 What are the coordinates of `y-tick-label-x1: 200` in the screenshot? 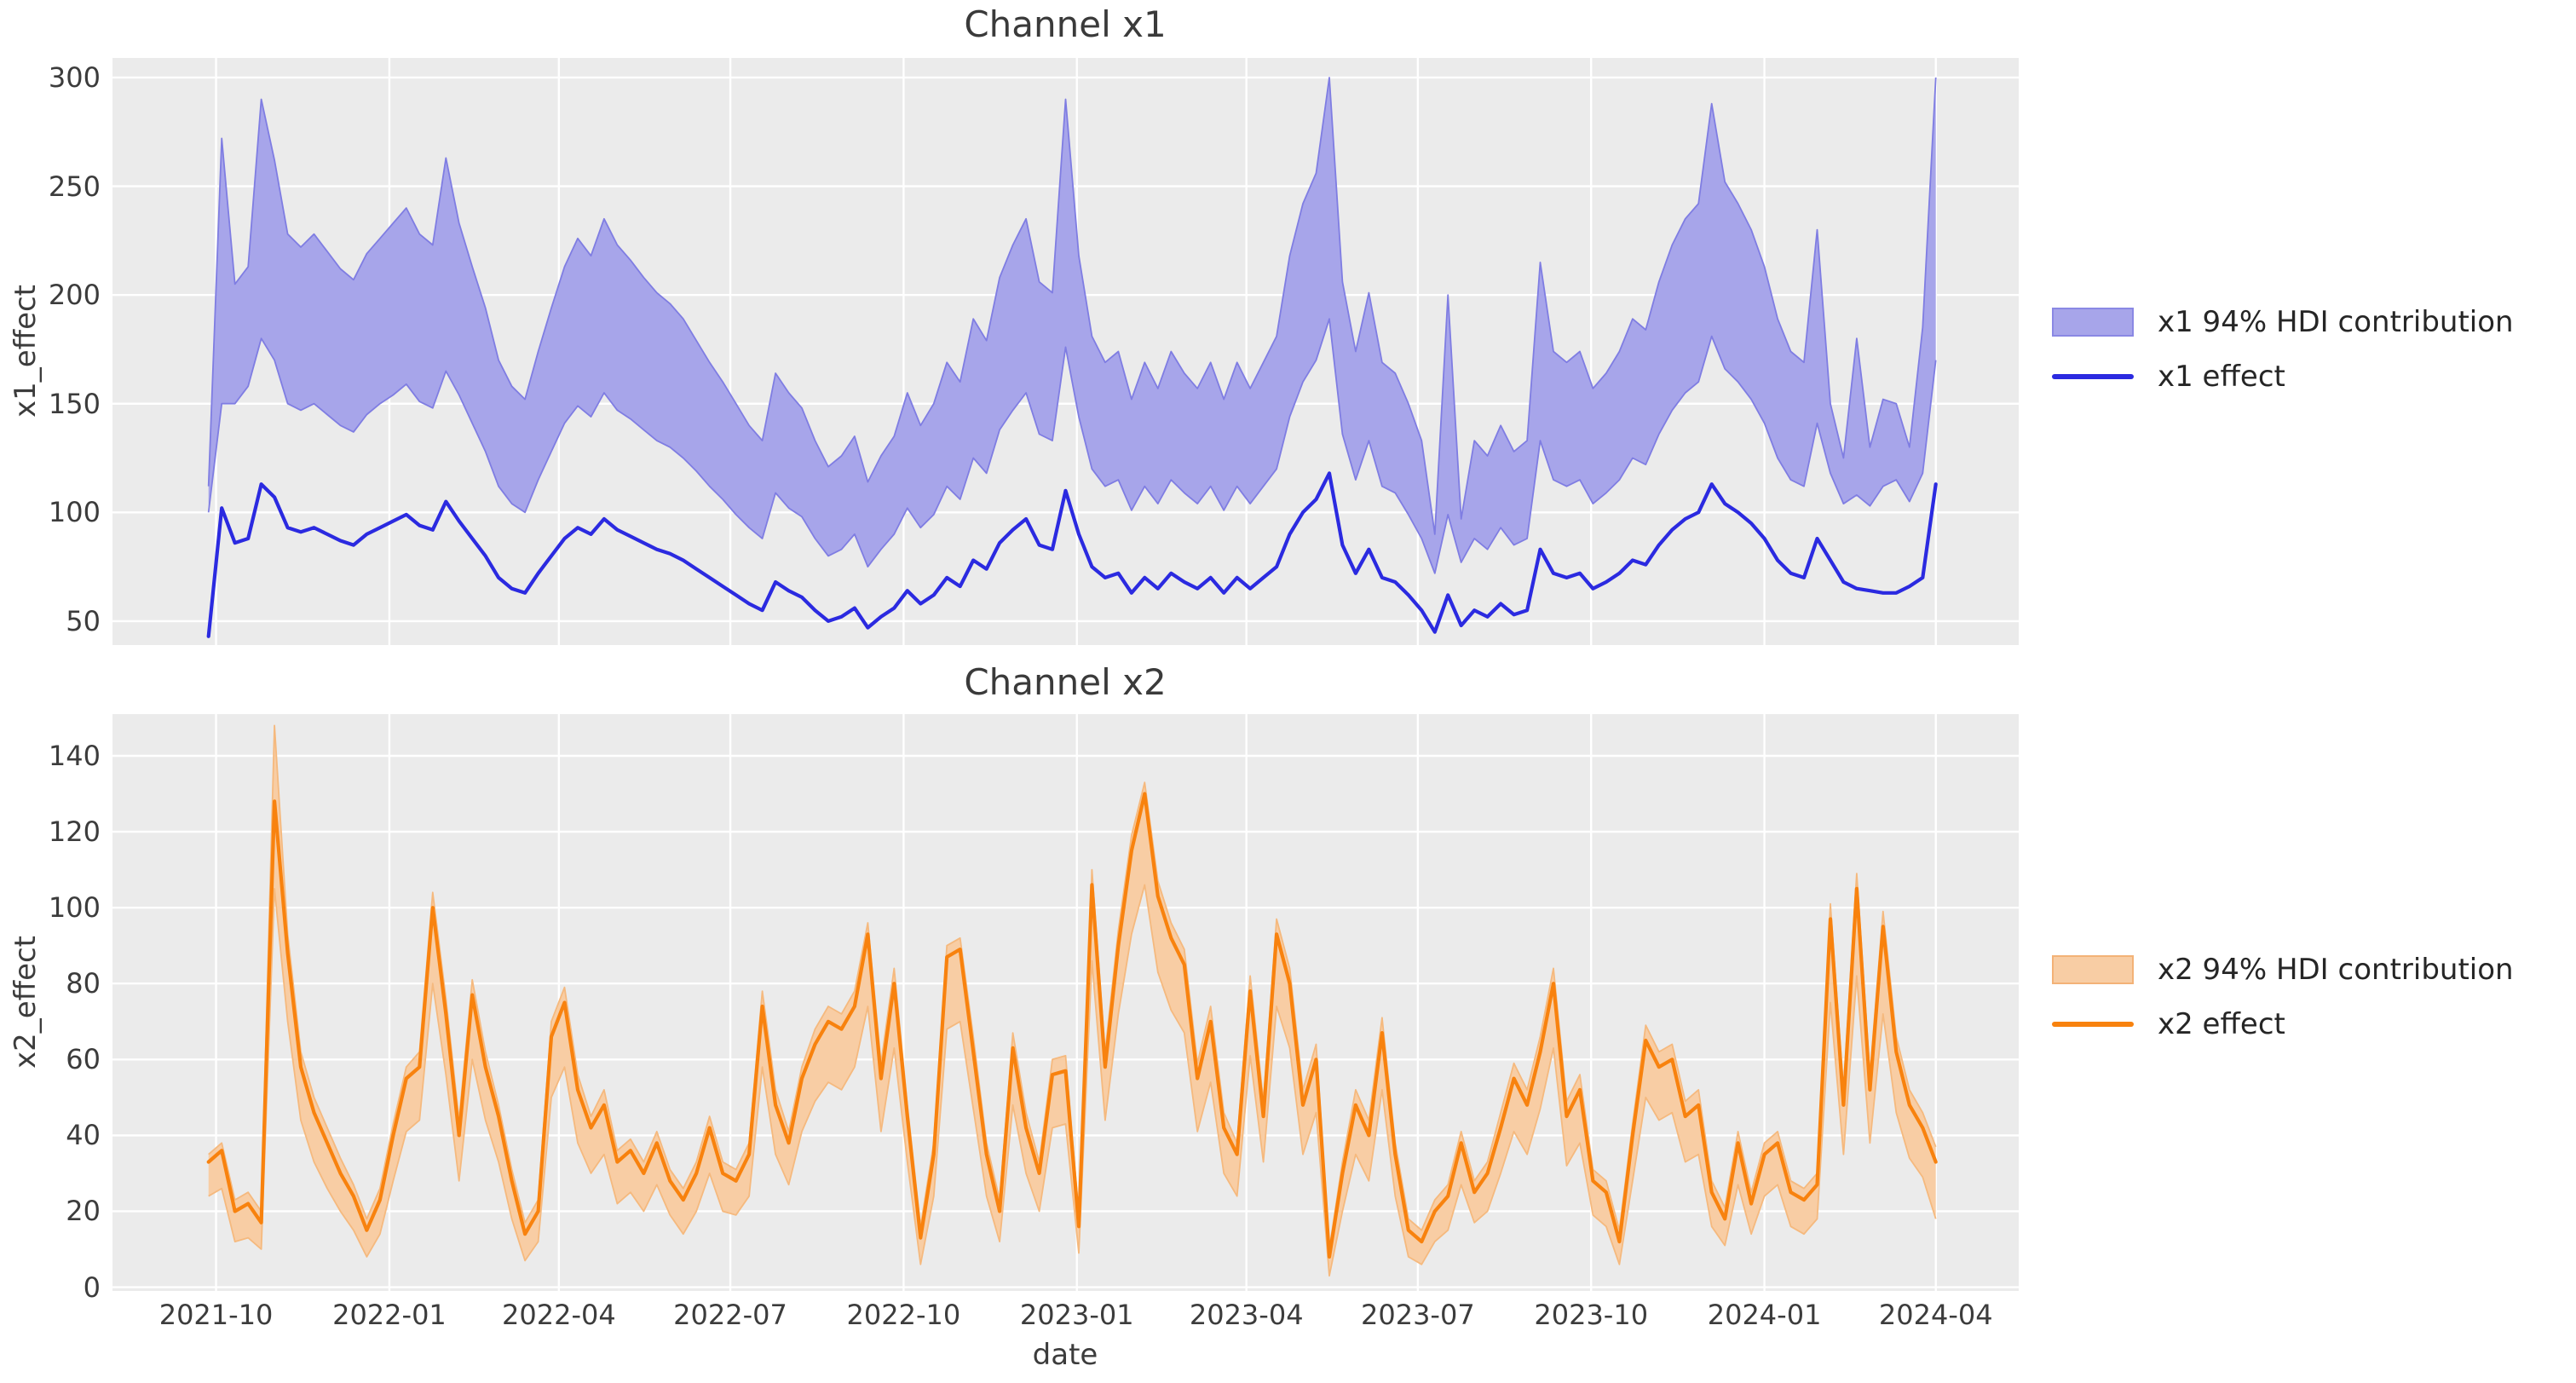 It's located at (74, 296).